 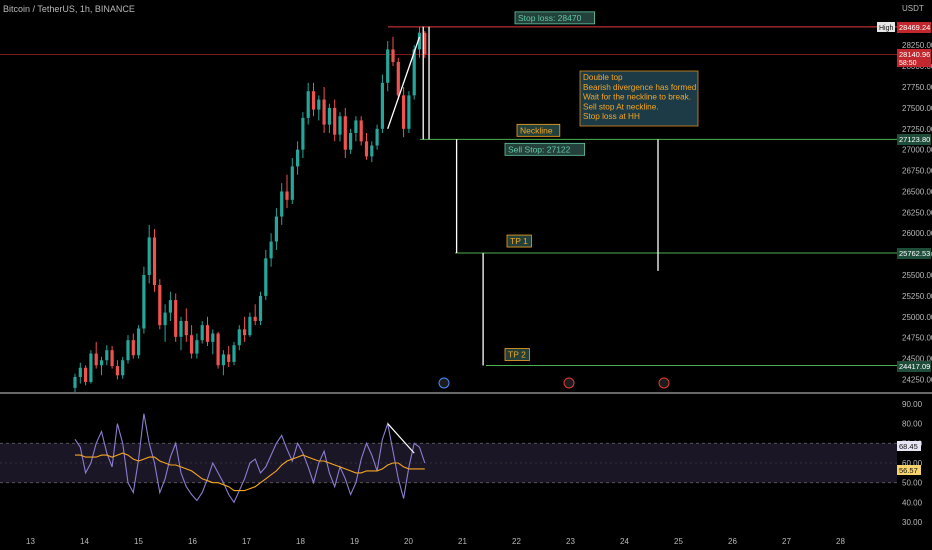 What do you see at coordinates (917, 129) in the screenshot?
I see `price-tick-label: 27250.00` at bounding box center [917, 129].